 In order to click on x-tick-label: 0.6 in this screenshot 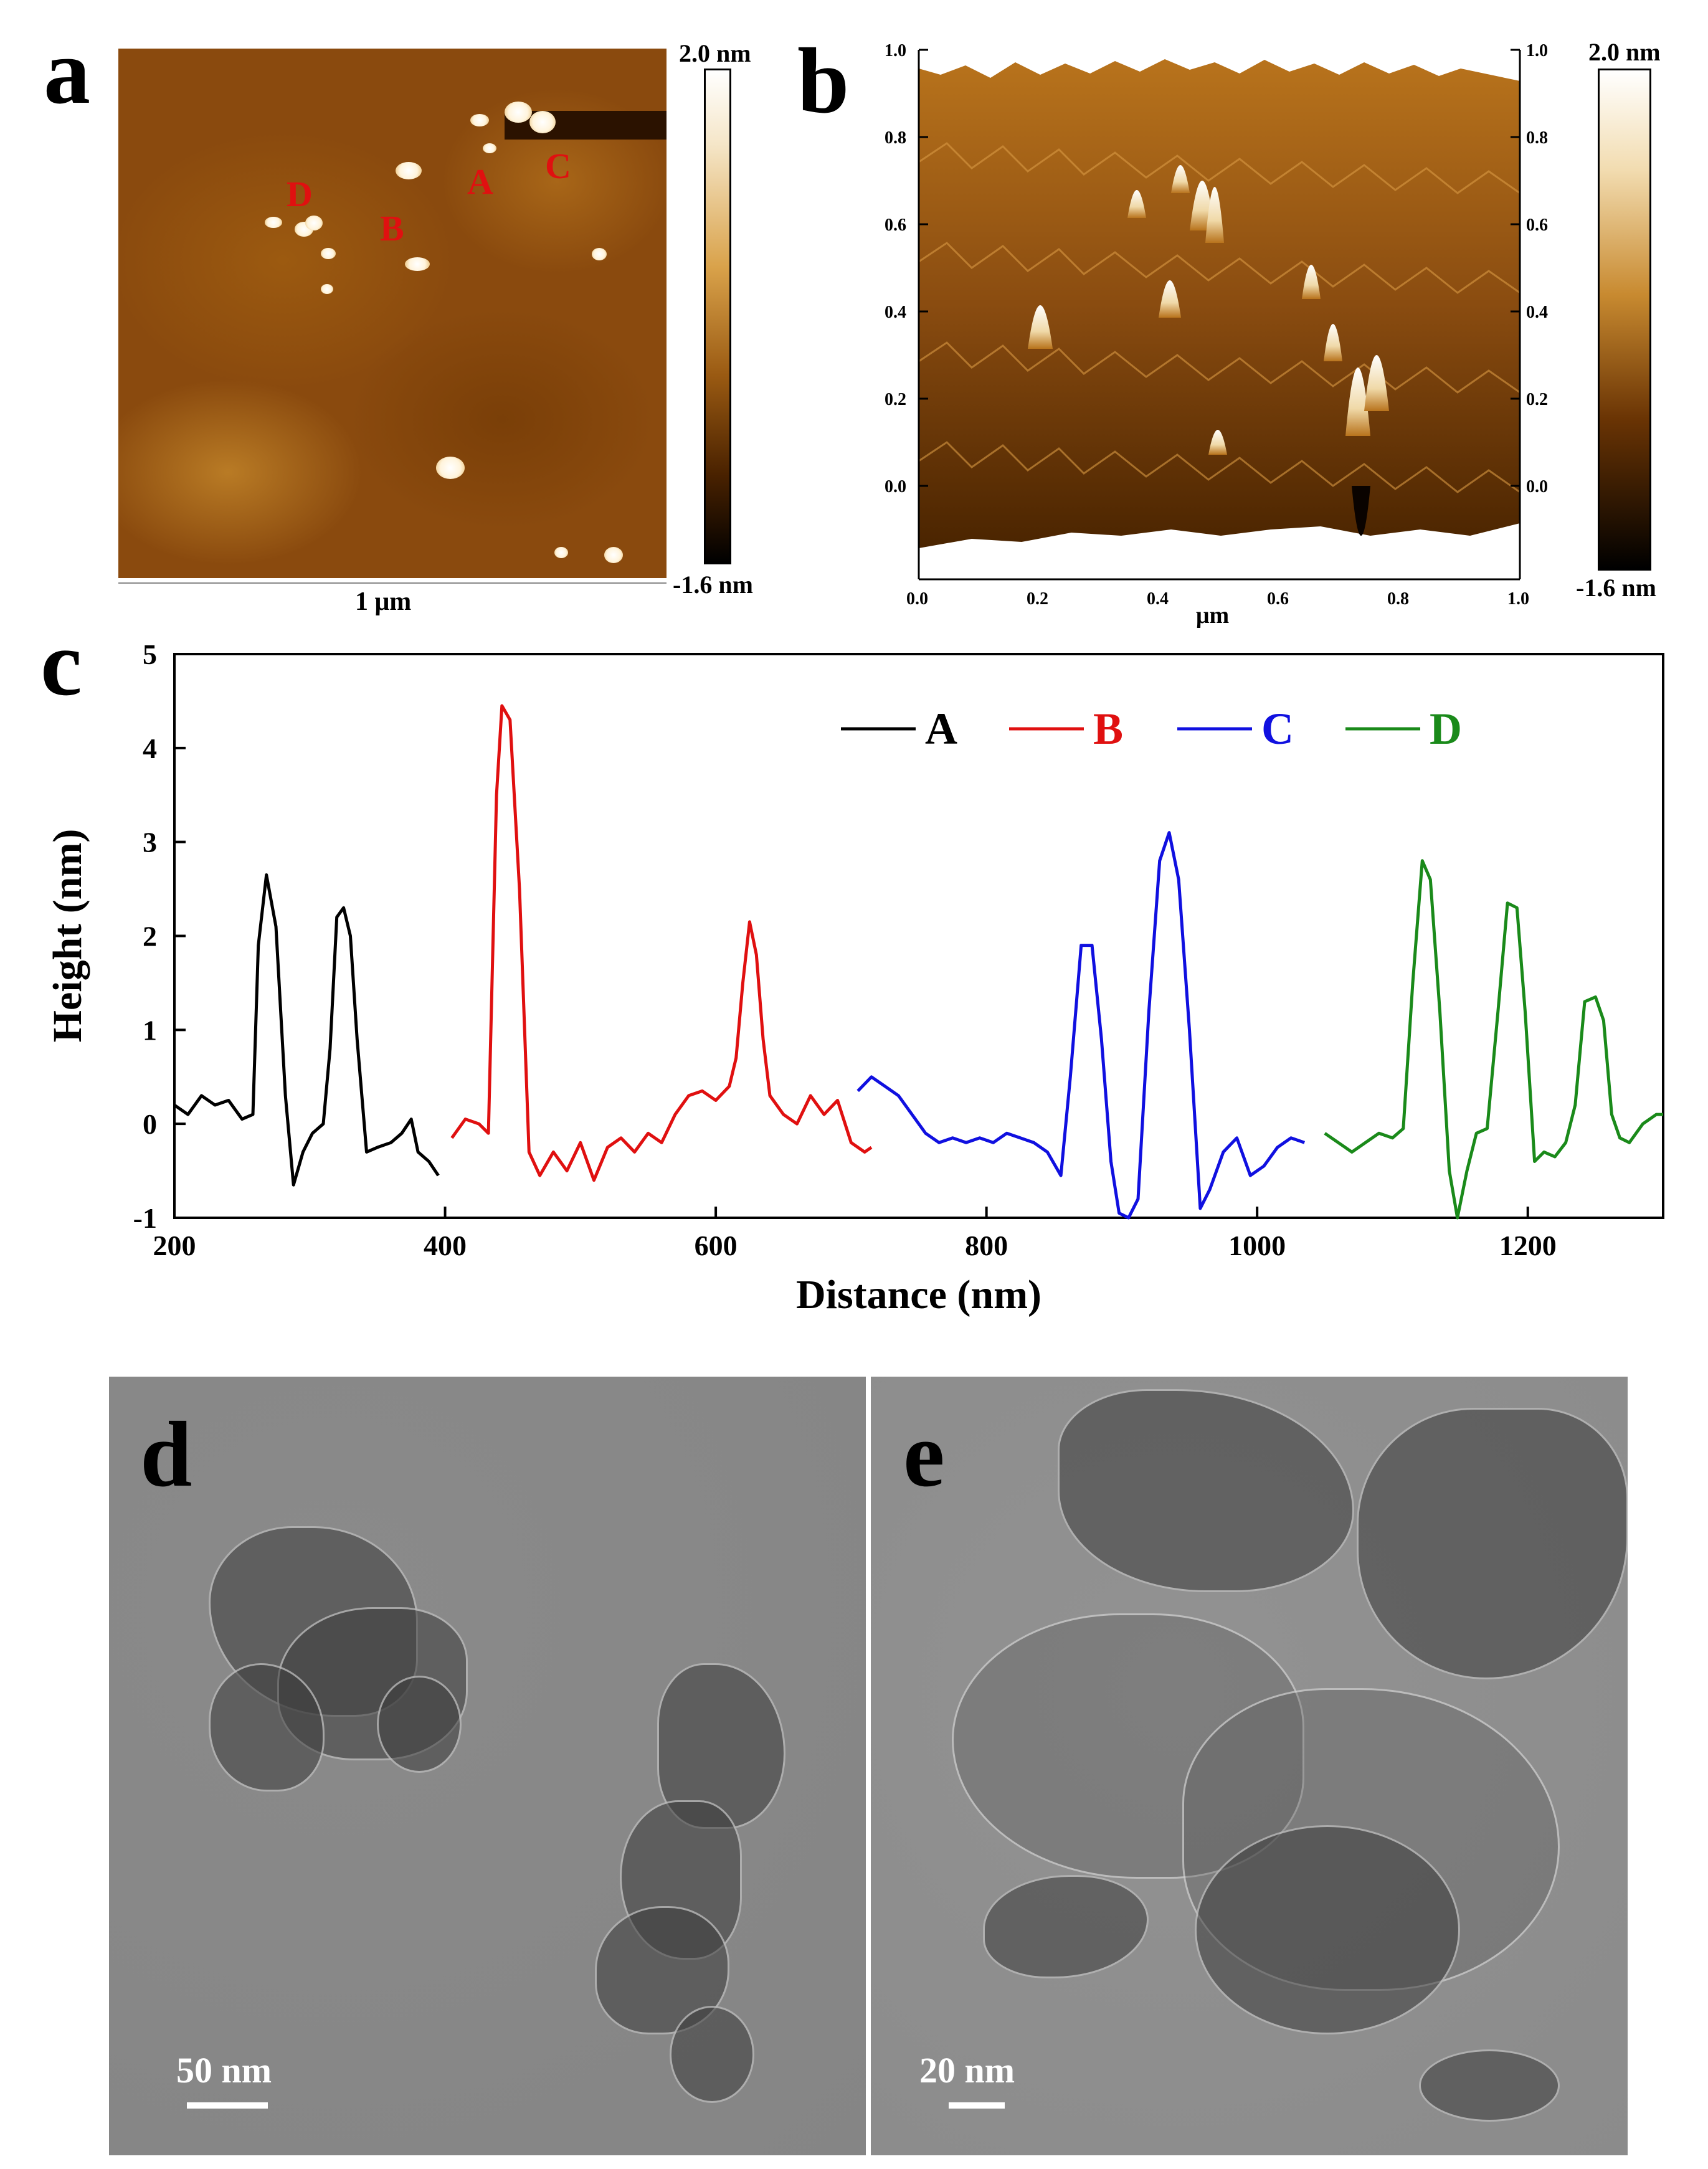, I will do `click(1278, 599)`.